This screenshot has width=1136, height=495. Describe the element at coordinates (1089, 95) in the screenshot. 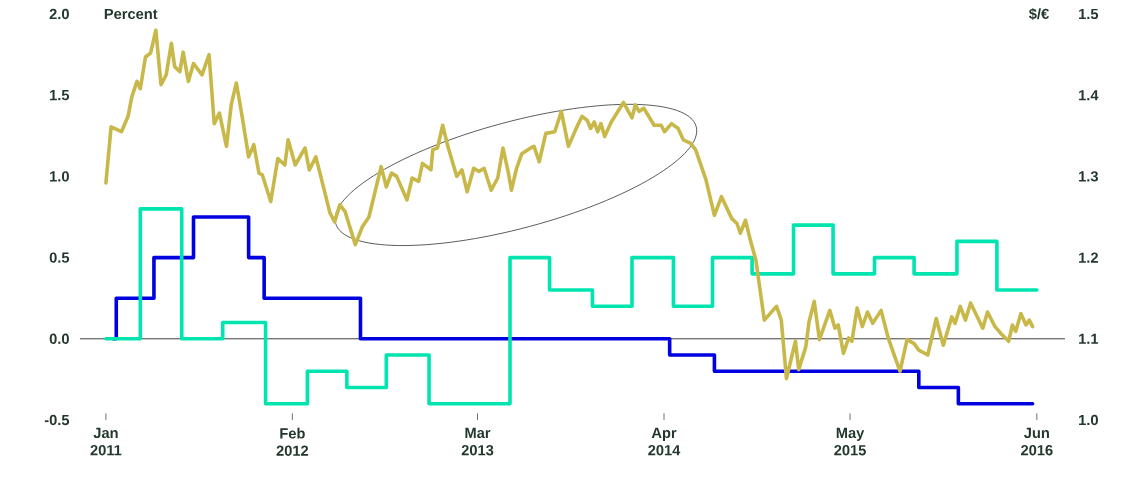

I see `y2-tick-label: 1.4` at that location.